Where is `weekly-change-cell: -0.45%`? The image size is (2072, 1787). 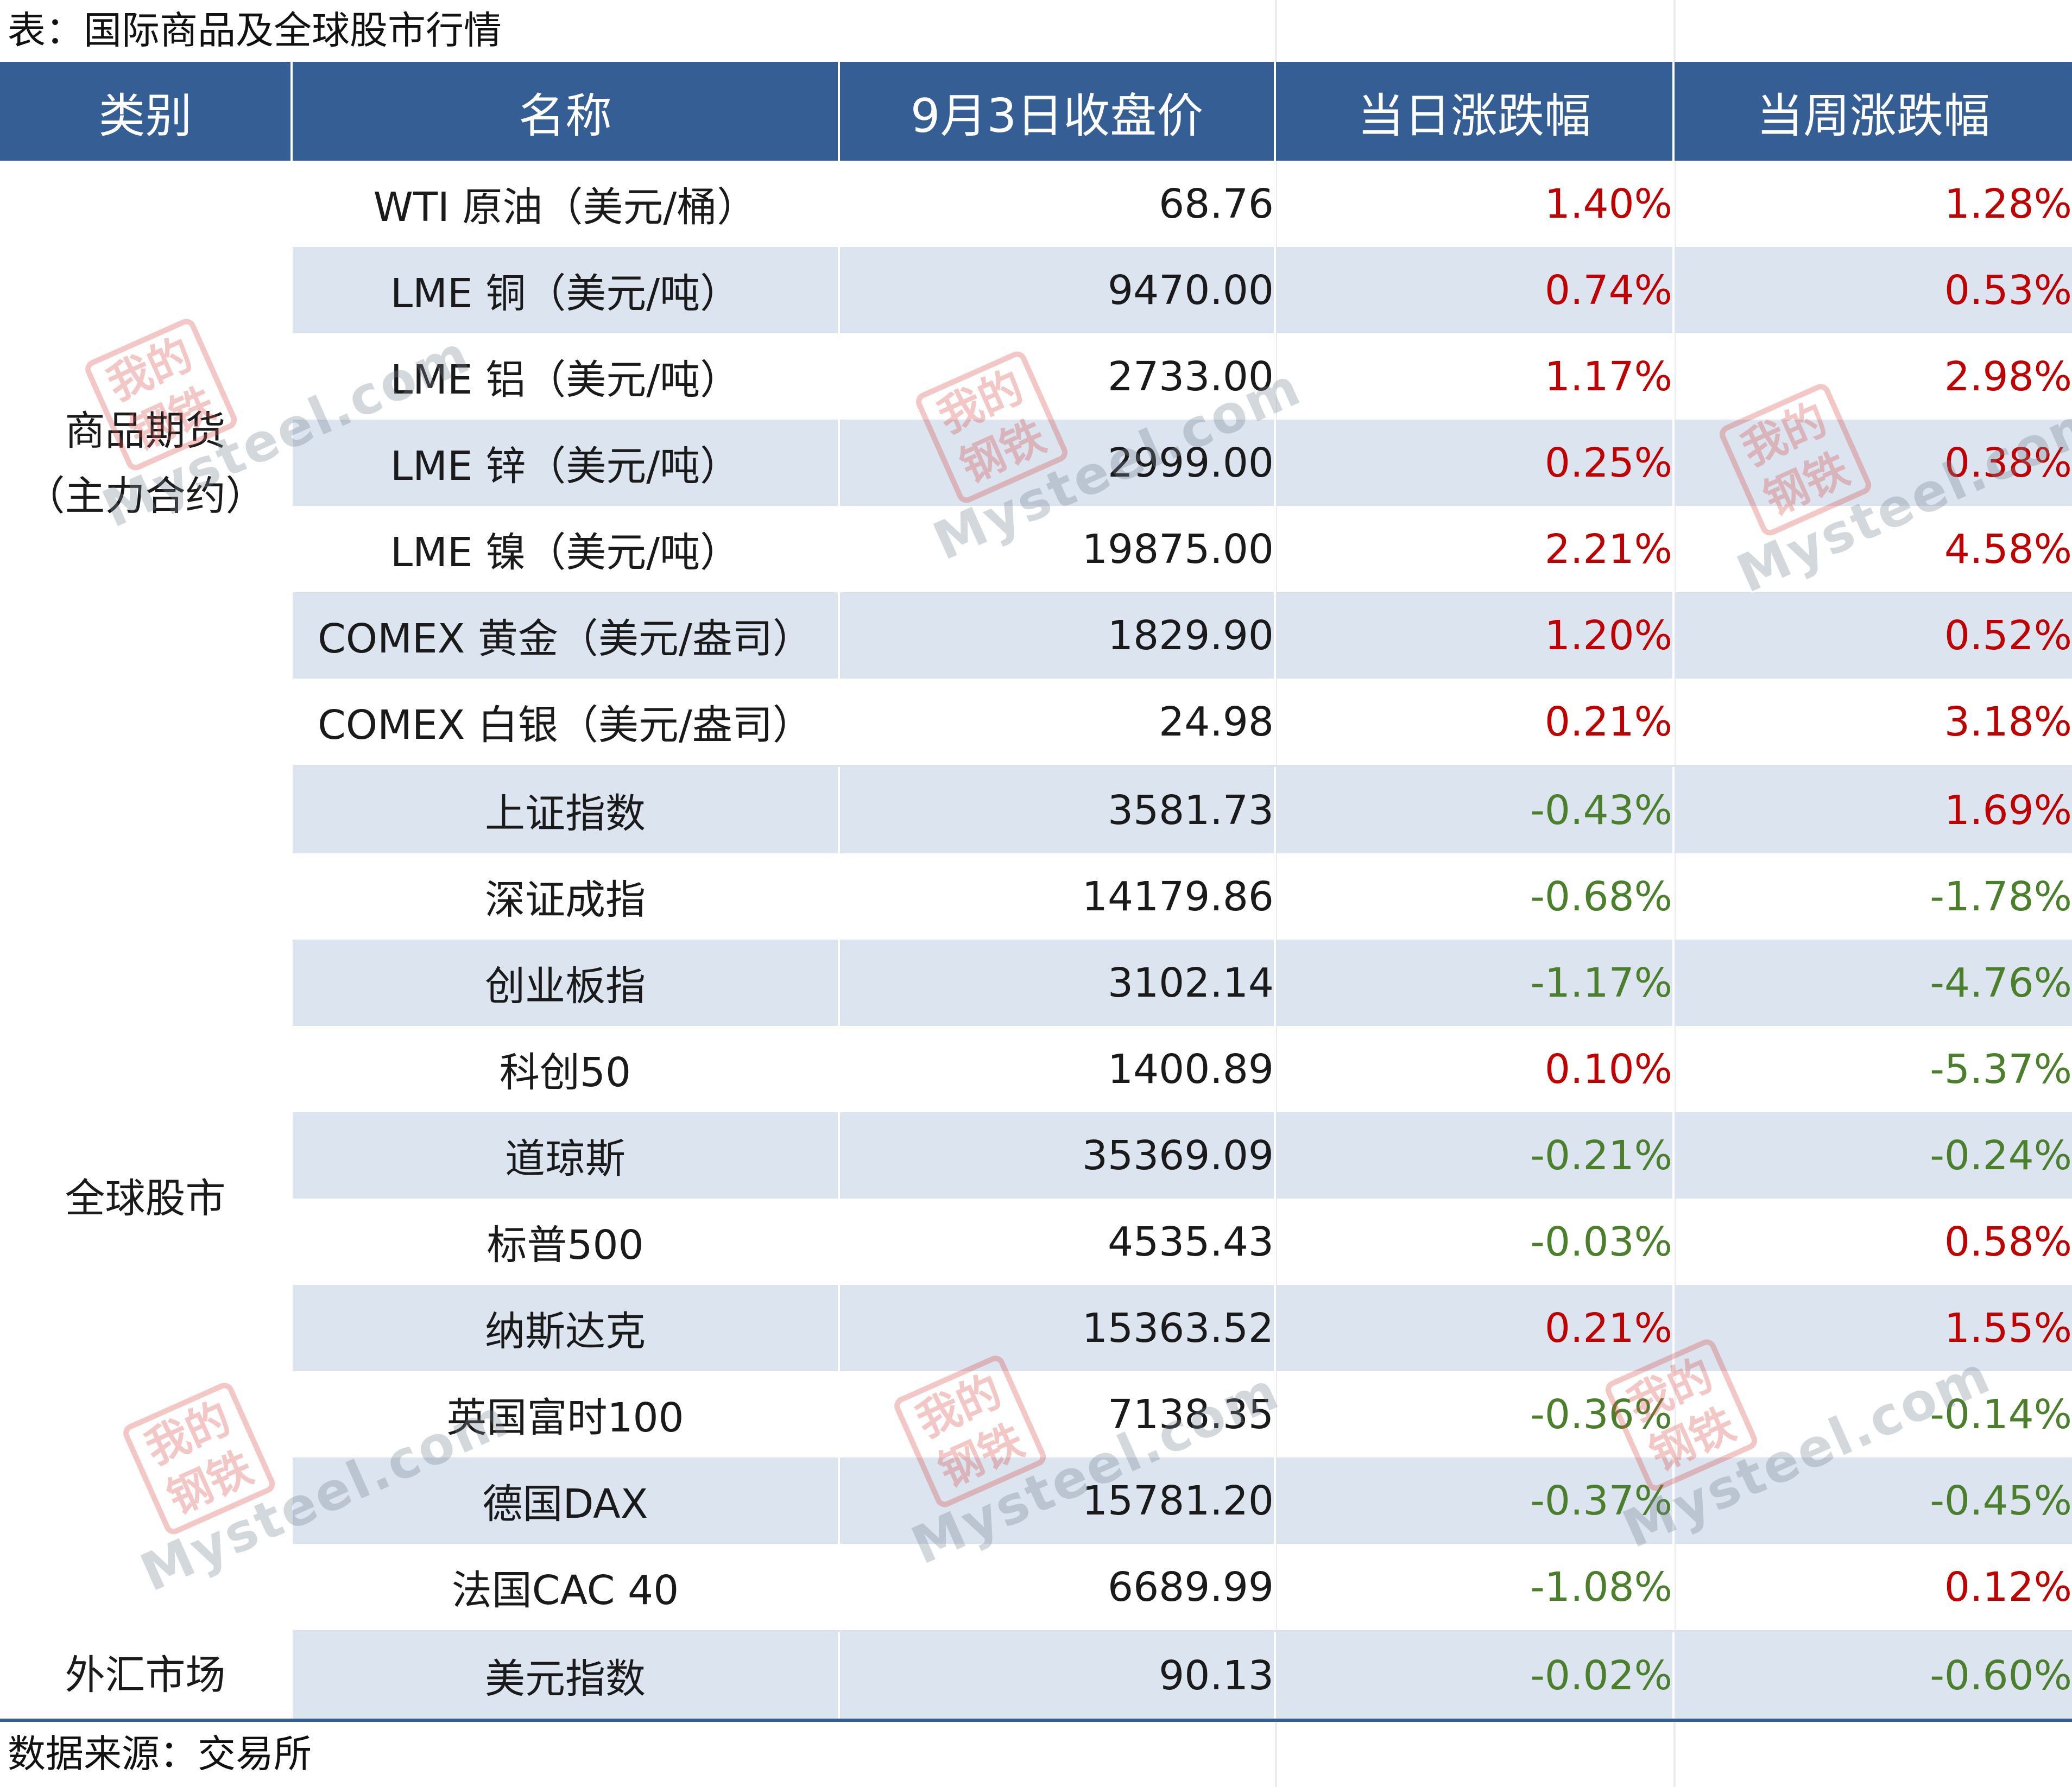 weekly-change-cell: -0.45% is located at coordinates (1873, 1501).